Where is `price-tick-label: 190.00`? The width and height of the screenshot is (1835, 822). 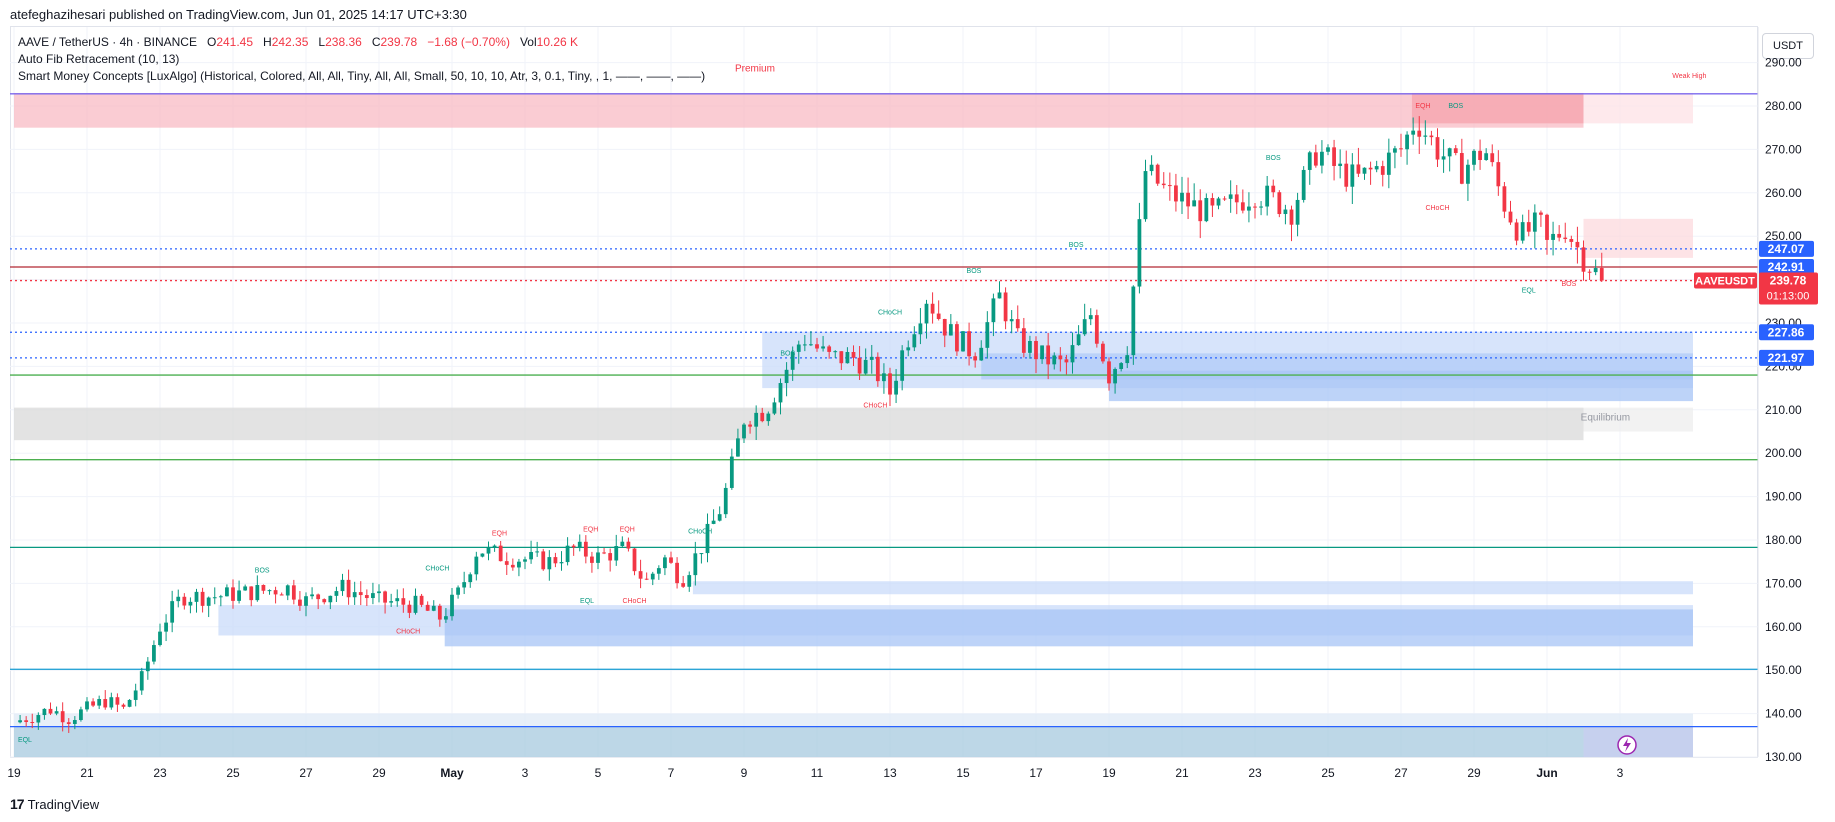
price-tick-label: 190.00 is located at coordinates (1783, 497).